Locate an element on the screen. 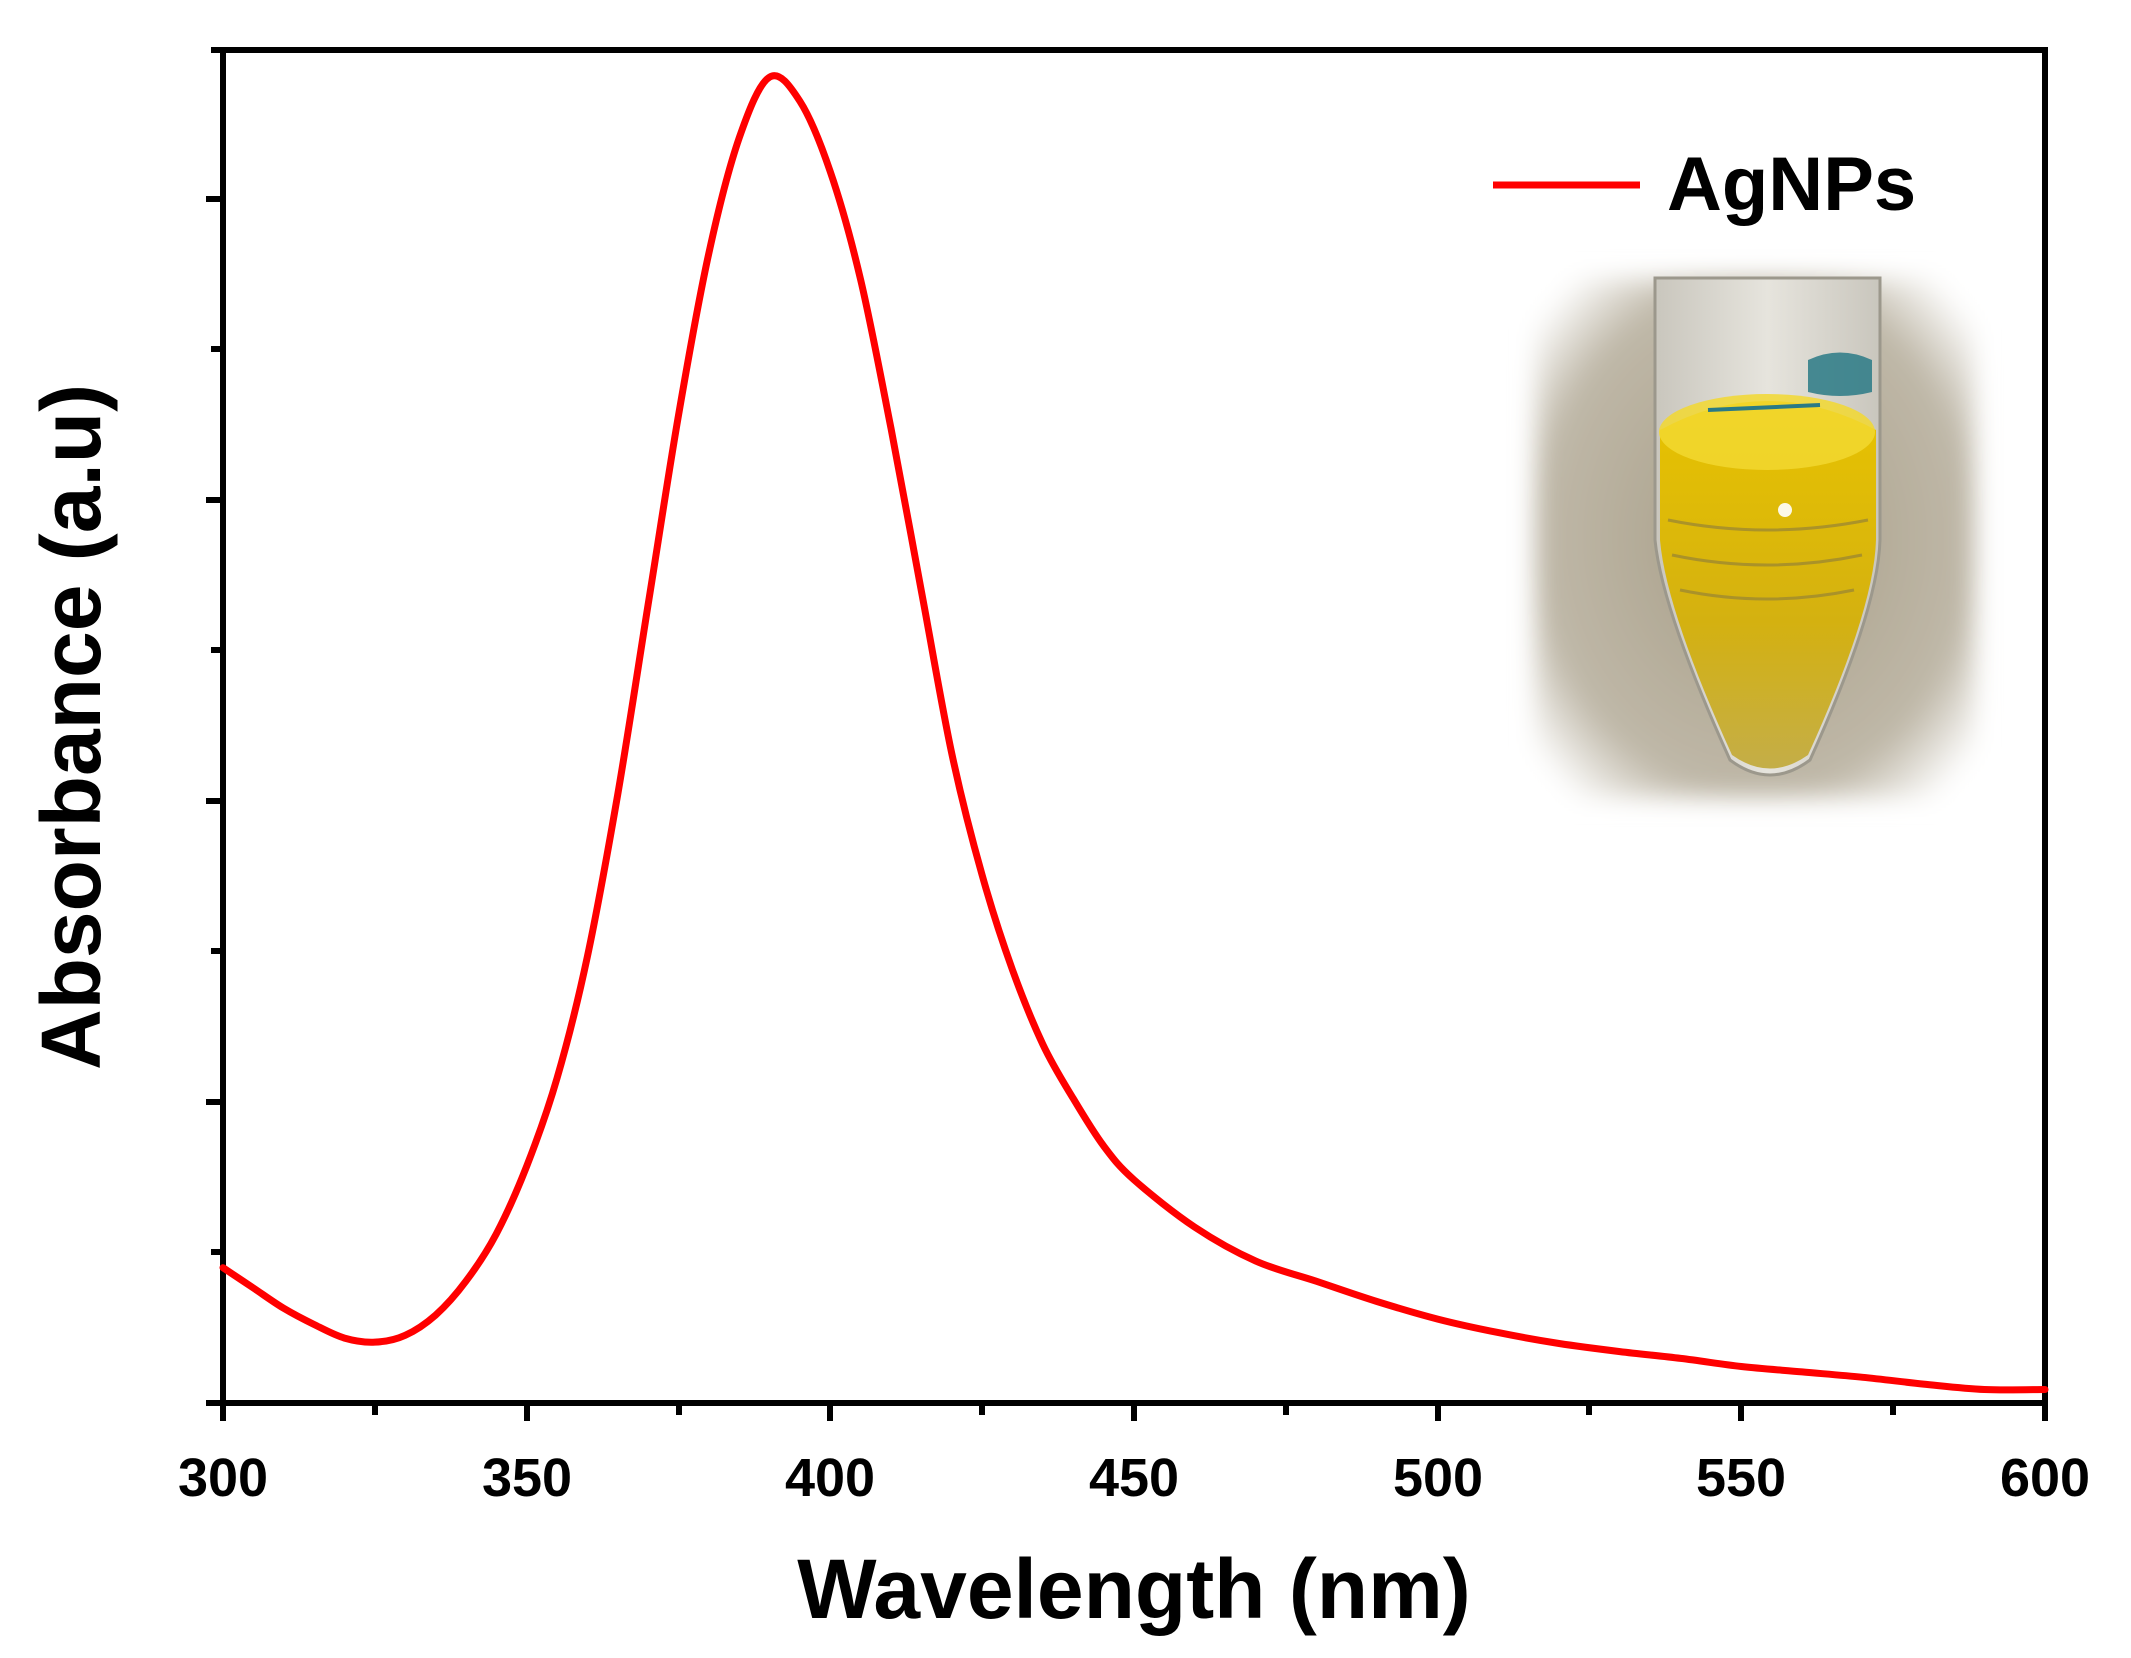 The image size is (2131, 1658). legend-label-agnps: AgNPs is located at coordinates (1791, 184).